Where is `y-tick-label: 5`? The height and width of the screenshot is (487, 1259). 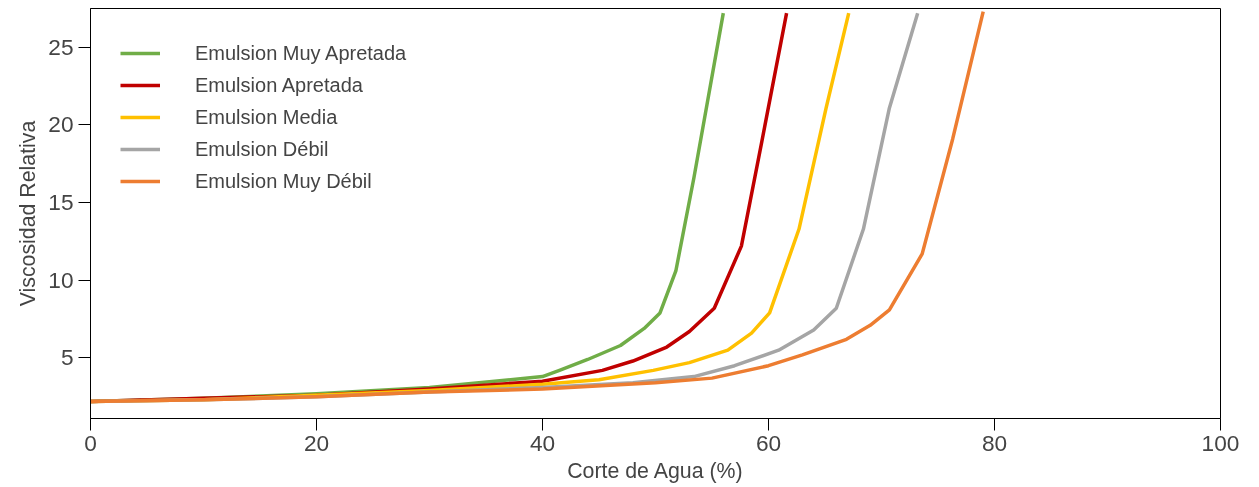 y-tick-label: 5 is located at coordinates (67, 357).